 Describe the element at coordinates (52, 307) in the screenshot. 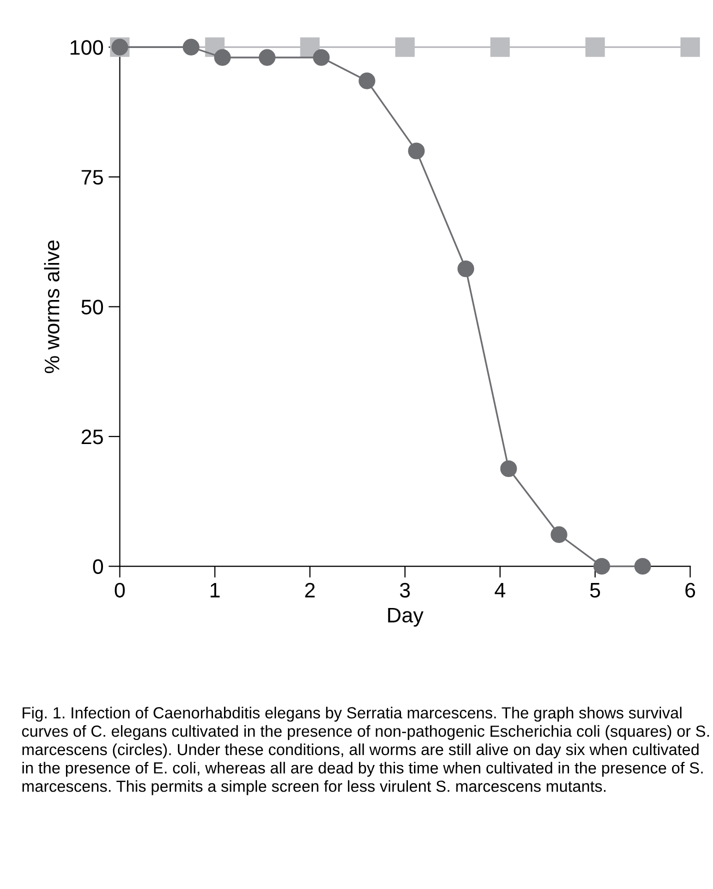

I see `y-axis-title: % worms alive` at that location.